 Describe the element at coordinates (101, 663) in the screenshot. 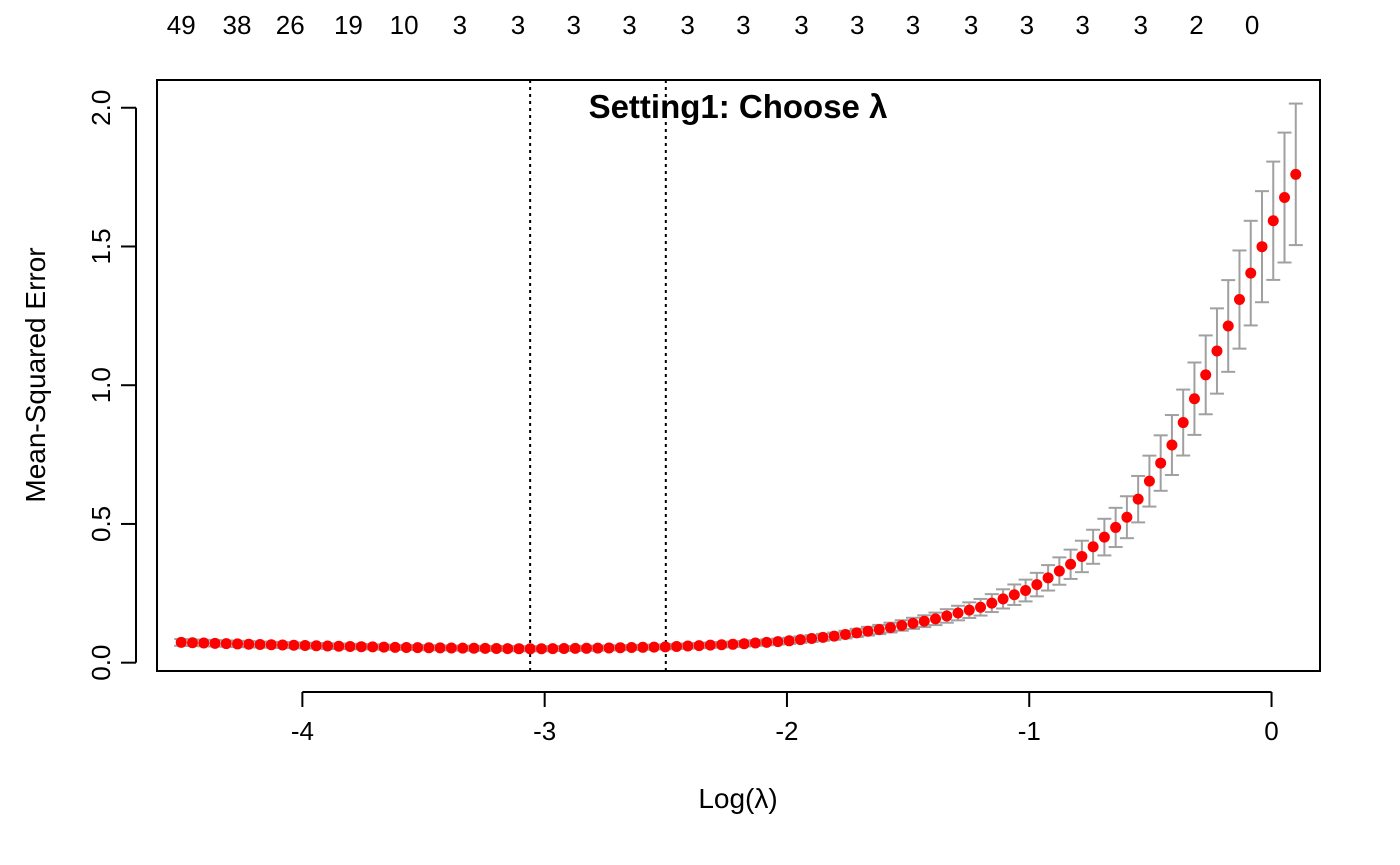

I see `y-tick-label: 0.0` at that location.